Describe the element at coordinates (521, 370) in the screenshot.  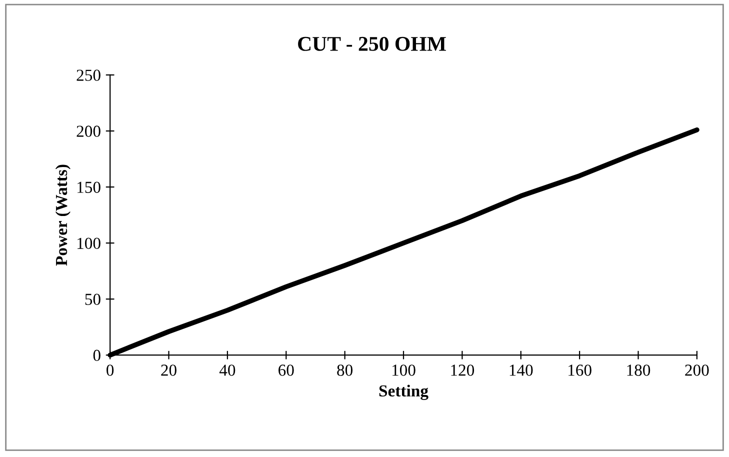
I see `x-tick-label: 140` at that location.